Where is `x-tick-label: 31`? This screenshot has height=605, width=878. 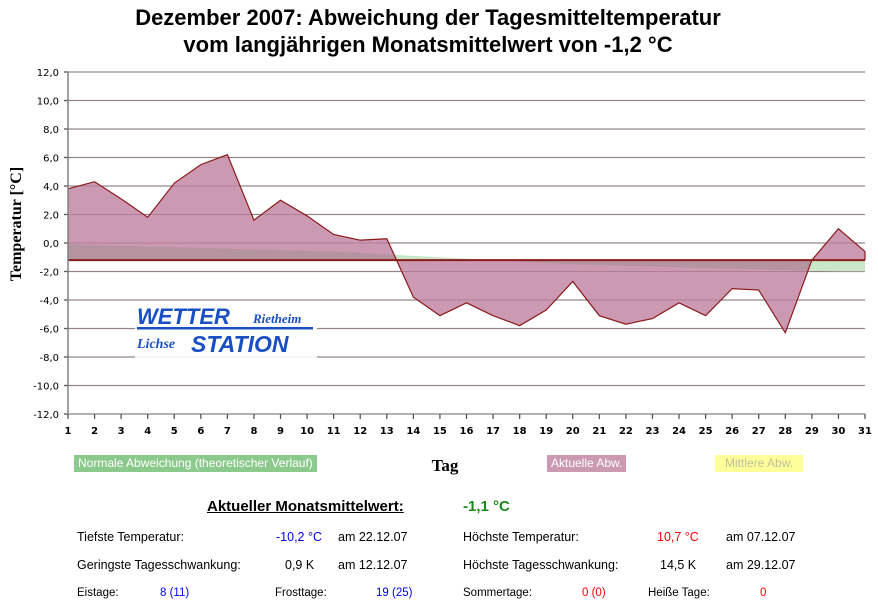
x-tick-label: 31 is located at coordinates (865, 431).